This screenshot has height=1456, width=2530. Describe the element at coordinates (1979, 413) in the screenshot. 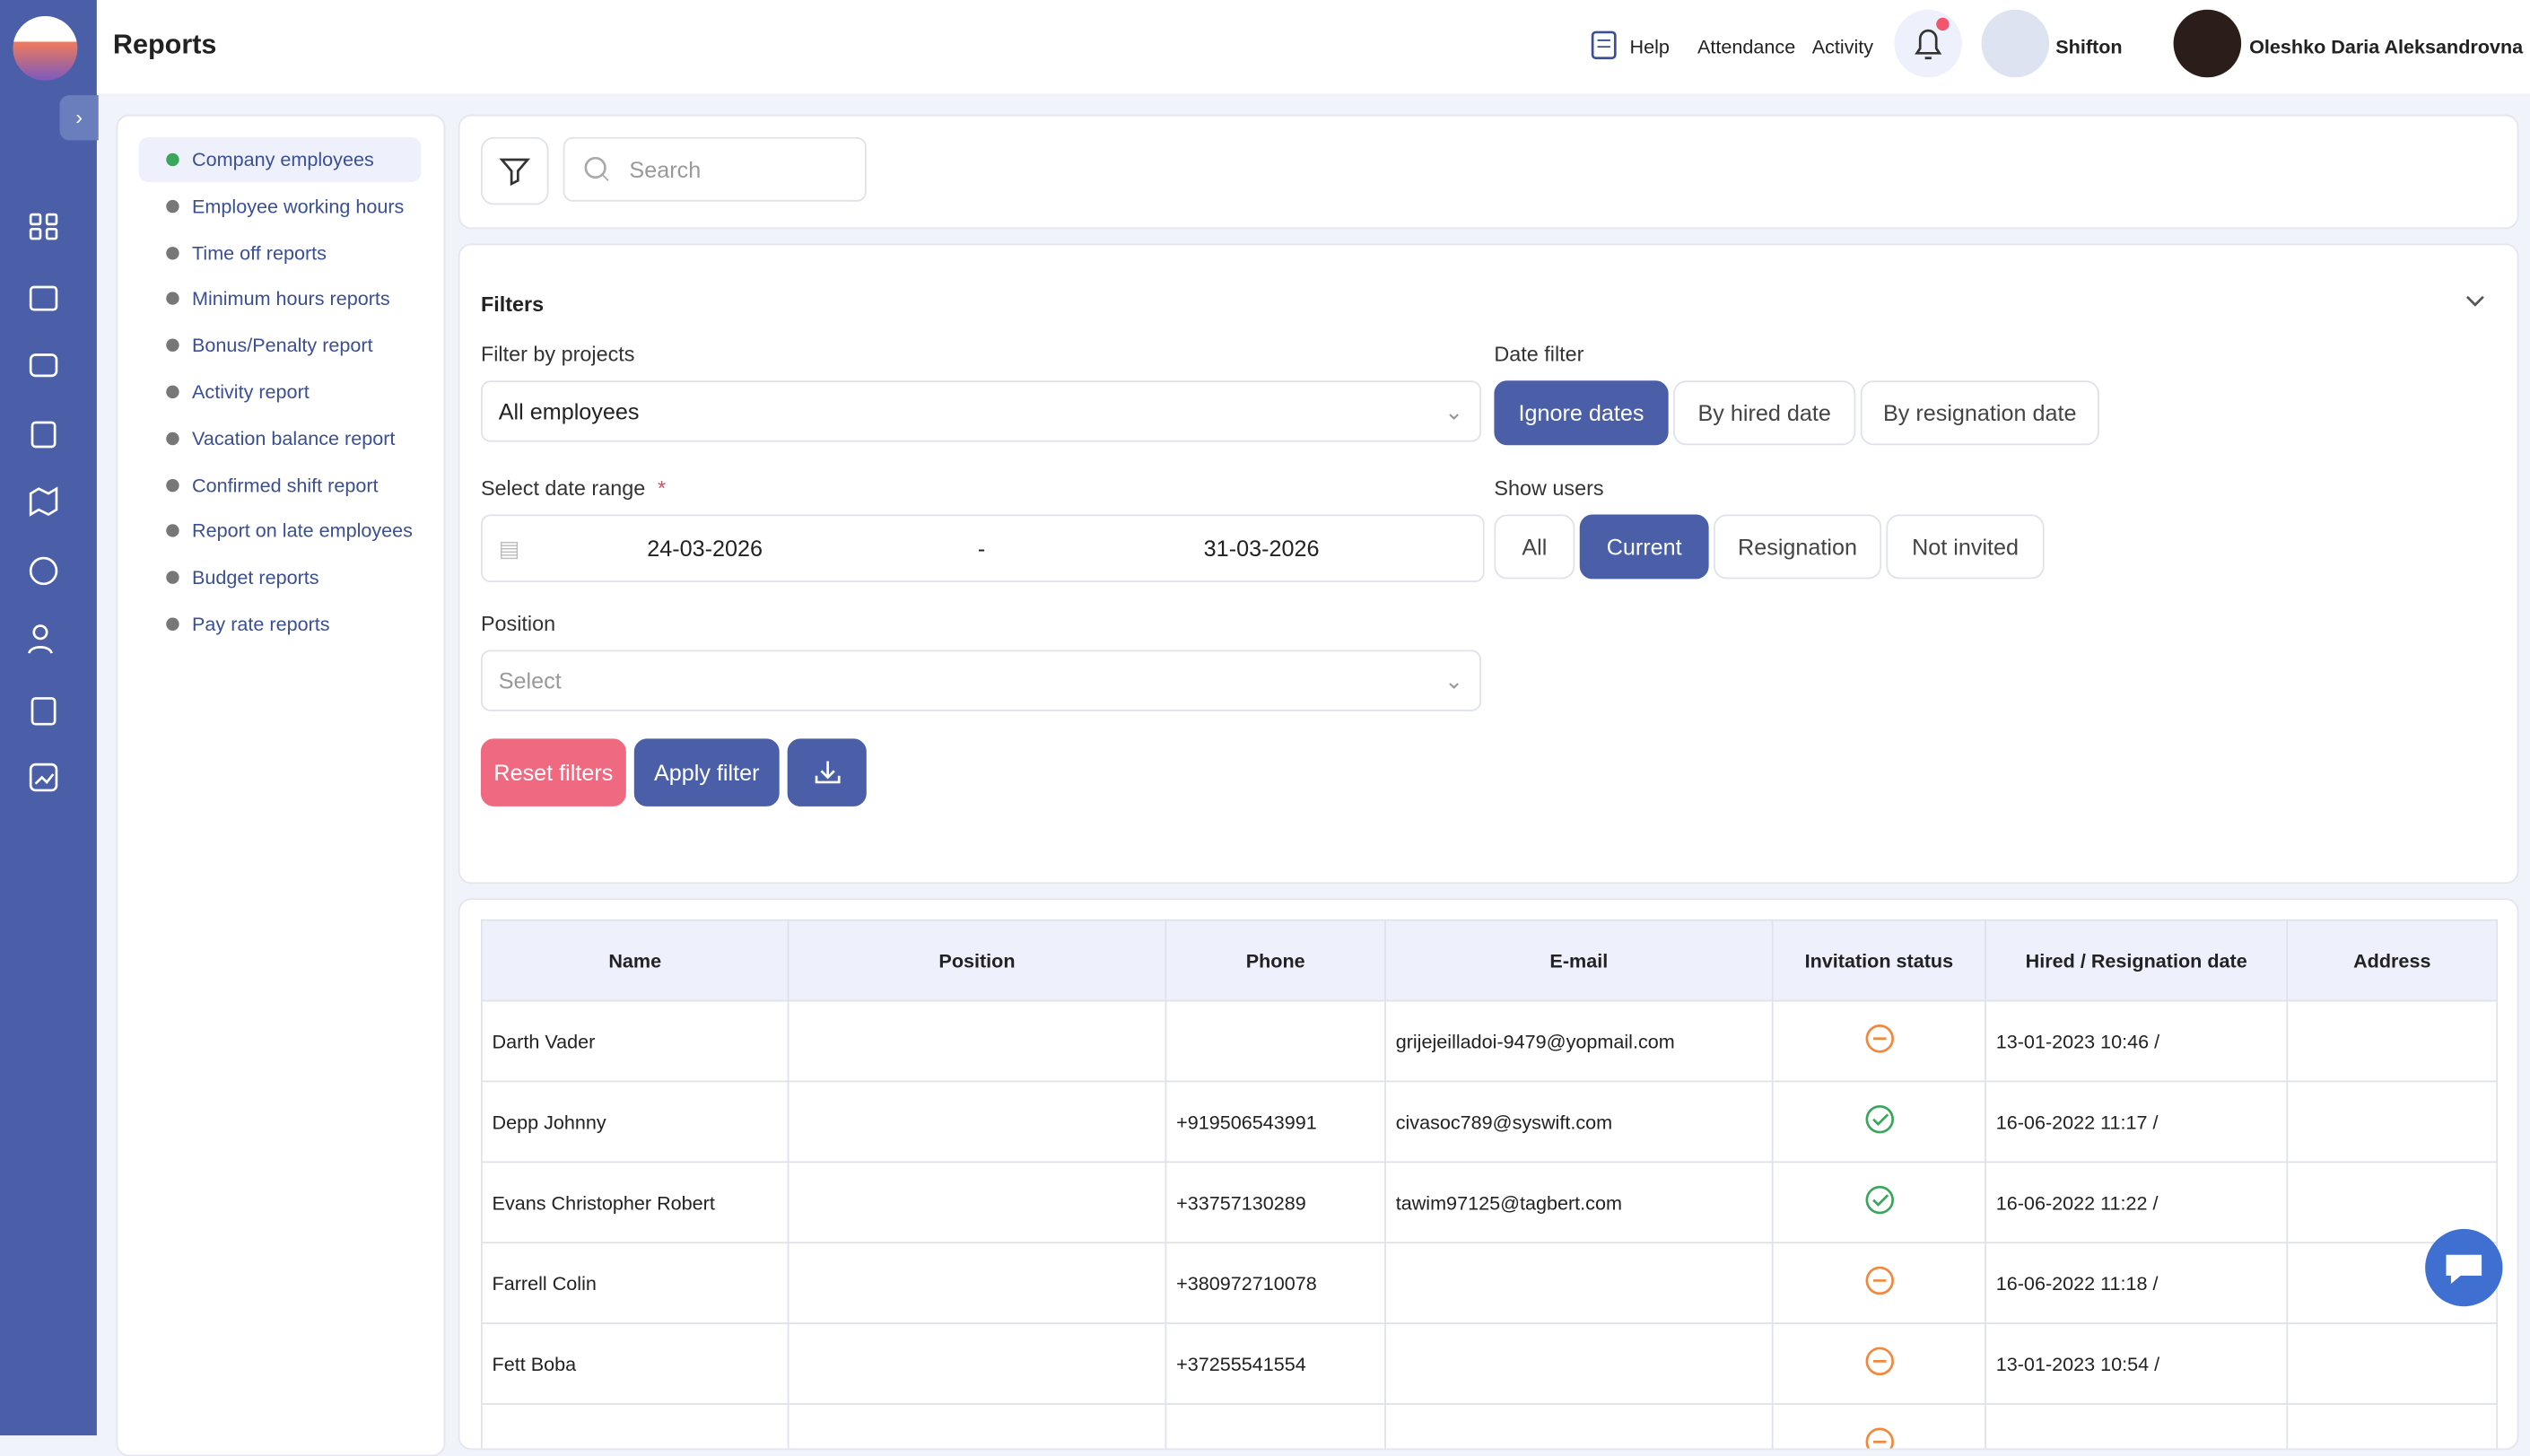

I see `option-button: By resignation date` at that location.